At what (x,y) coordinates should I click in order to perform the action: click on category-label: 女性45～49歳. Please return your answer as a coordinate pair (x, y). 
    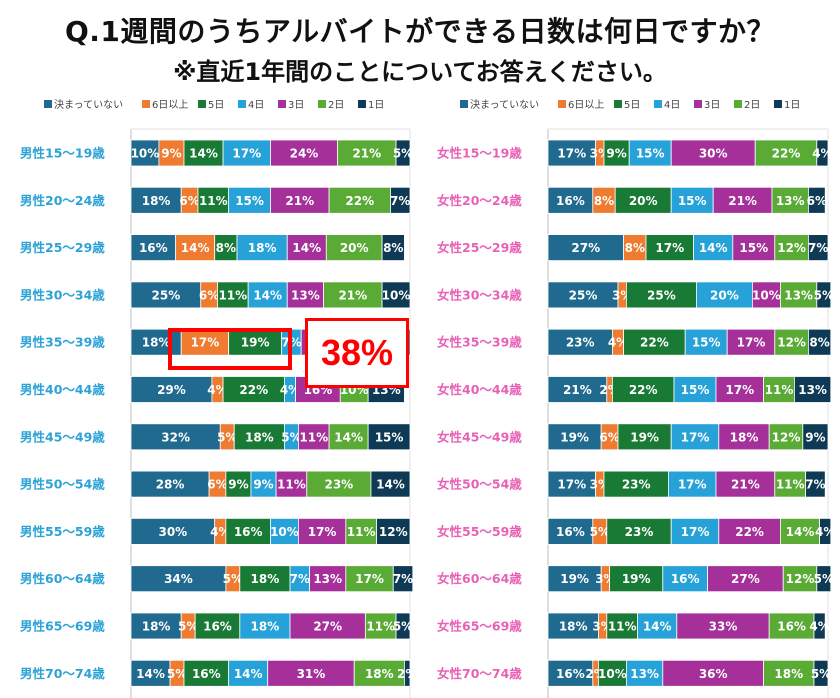
    Looking at the image, I should click on (479, 436).